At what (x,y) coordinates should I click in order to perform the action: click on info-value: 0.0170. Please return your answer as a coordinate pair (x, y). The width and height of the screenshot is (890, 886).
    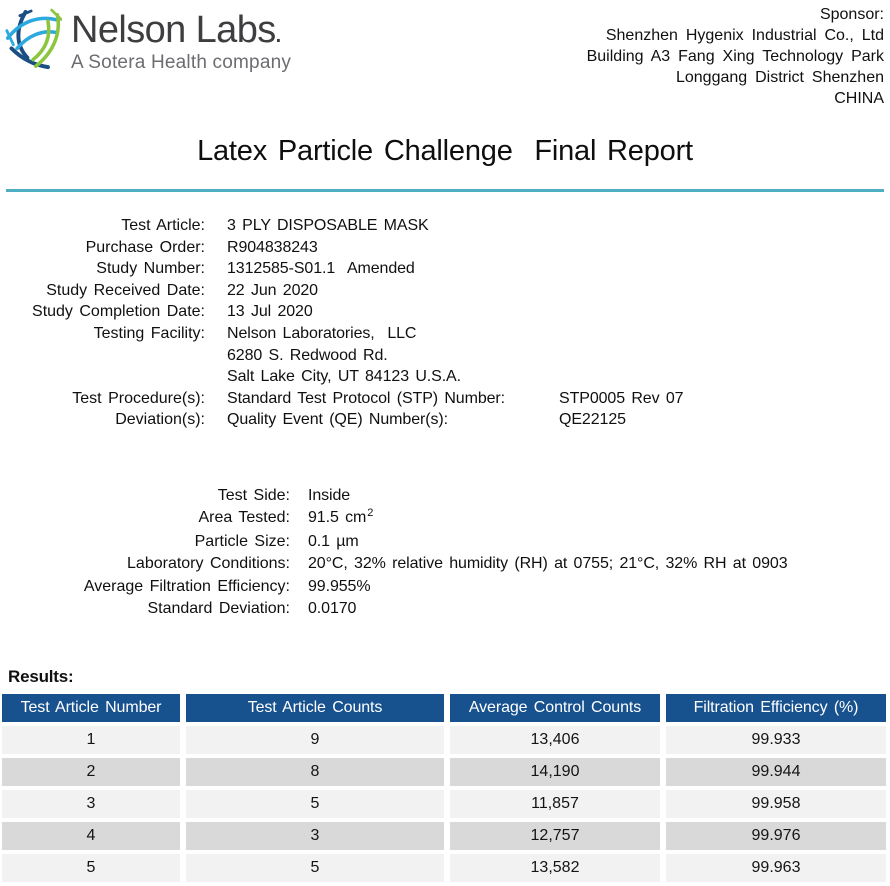
    Looking at the image, I should click on (332, 609).